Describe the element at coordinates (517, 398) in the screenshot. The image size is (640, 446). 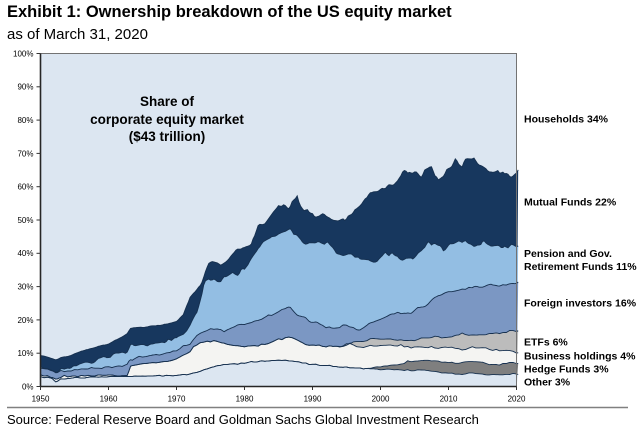
I see `svg-text: 2020` at that location.